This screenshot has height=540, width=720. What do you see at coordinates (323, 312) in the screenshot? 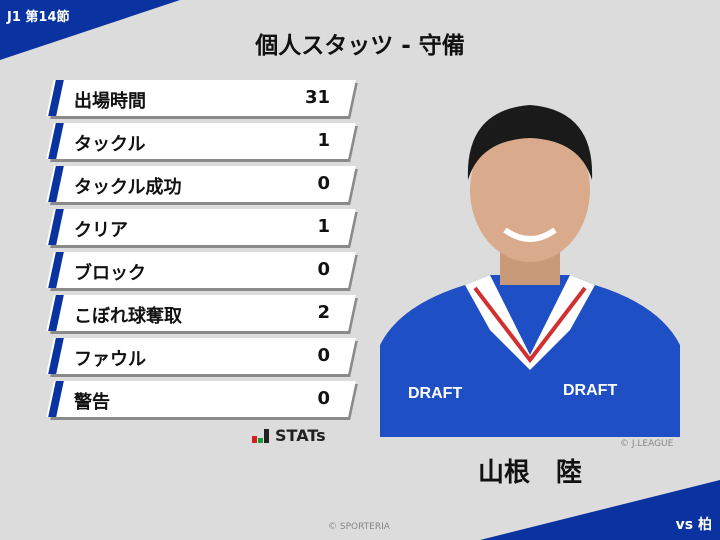
I see `stat-value: 2` at bounding box center [323, 312].